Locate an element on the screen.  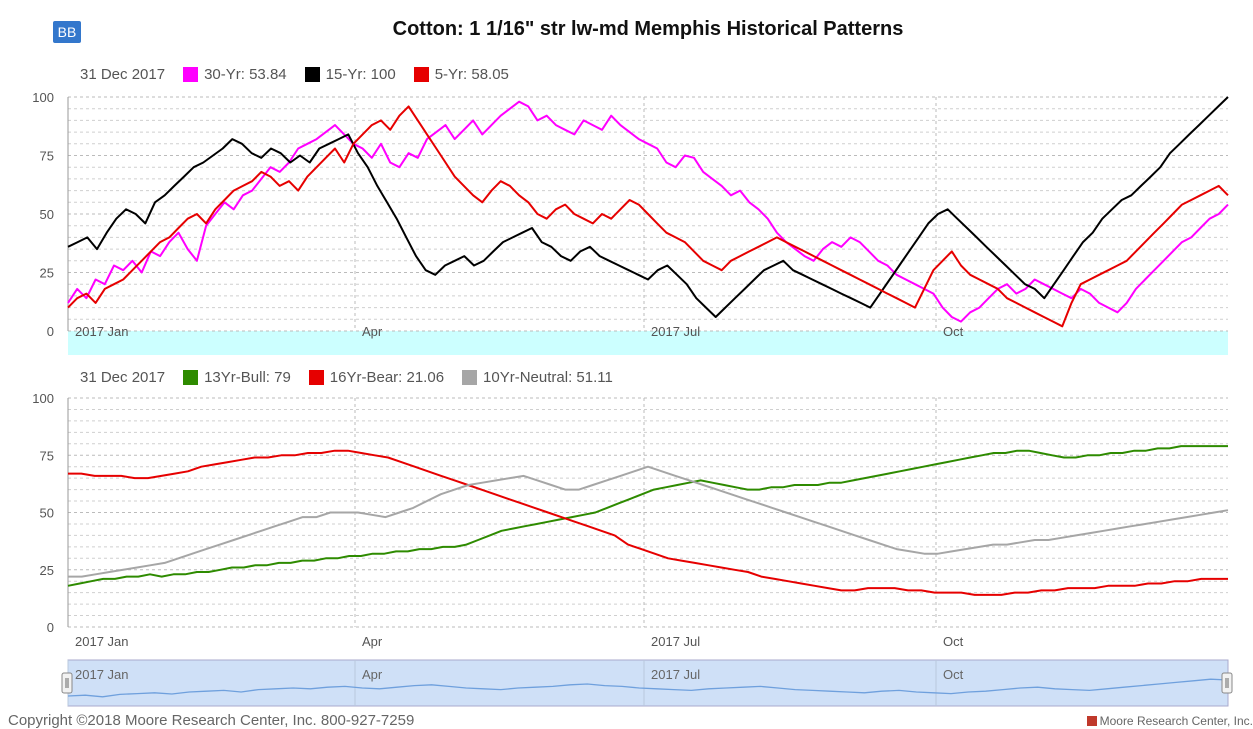
legend-label-15yr: 15-Yr: 100 is located at coordinates (360, 74).